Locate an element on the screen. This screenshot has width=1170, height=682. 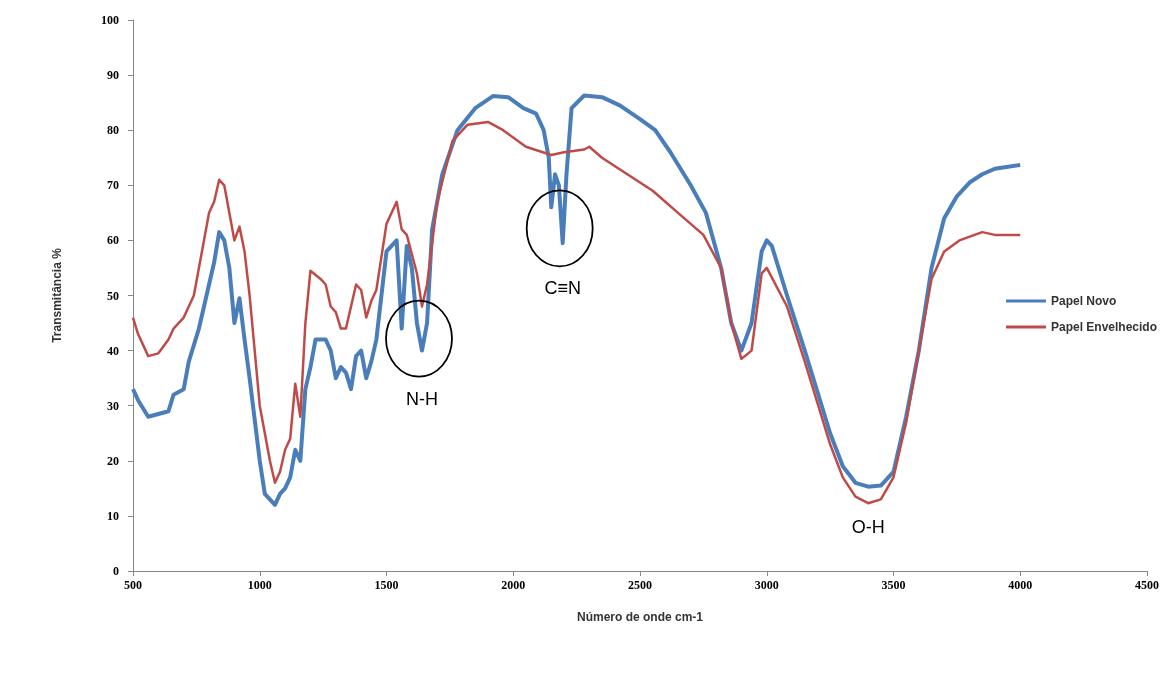
x-tick-label: 500 is located at coordinates (133, 585).